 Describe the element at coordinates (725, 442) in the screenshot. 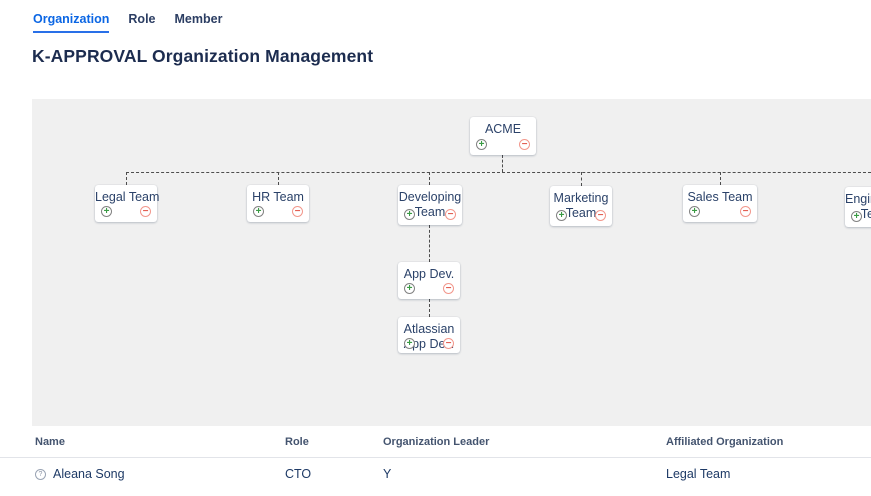

I see `column-header-affiliated-organization: Affiliated Organization` at that location.